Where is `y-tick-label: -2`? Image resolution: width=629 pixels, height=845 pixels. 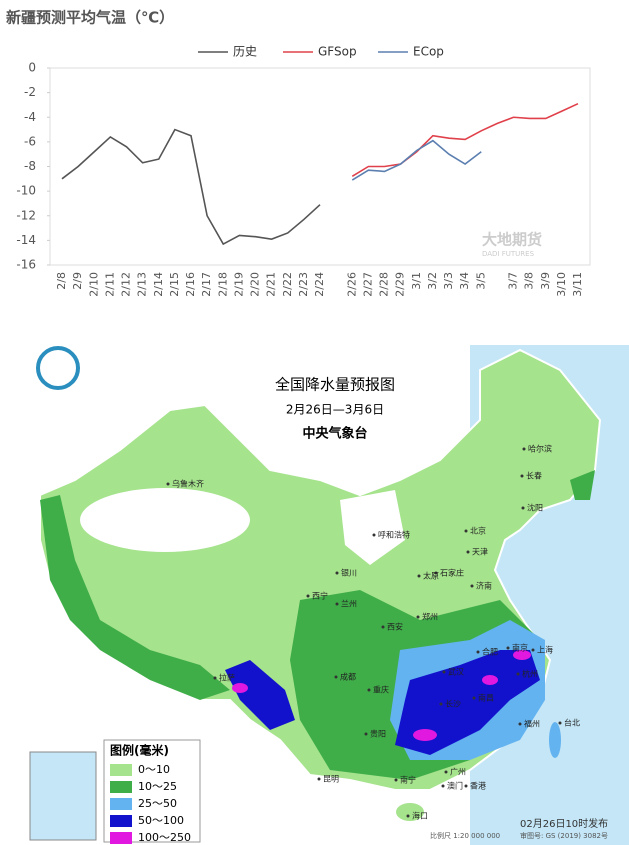
y-tick-label: -2 is located at coordinates (30, 92).